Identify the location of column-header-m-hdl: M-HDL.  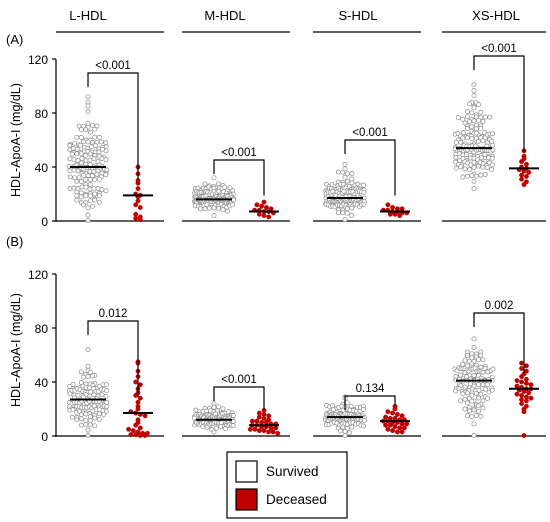
(224, 15).